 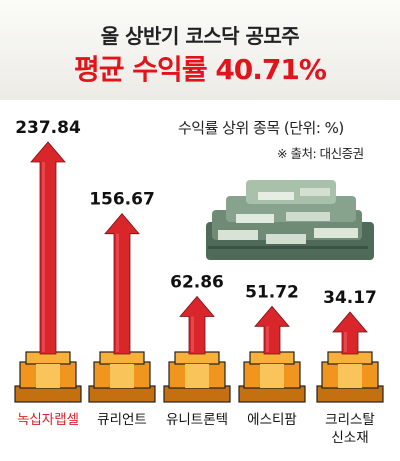 I want to click on category-label: 신소재, so click(x=349, y=438).